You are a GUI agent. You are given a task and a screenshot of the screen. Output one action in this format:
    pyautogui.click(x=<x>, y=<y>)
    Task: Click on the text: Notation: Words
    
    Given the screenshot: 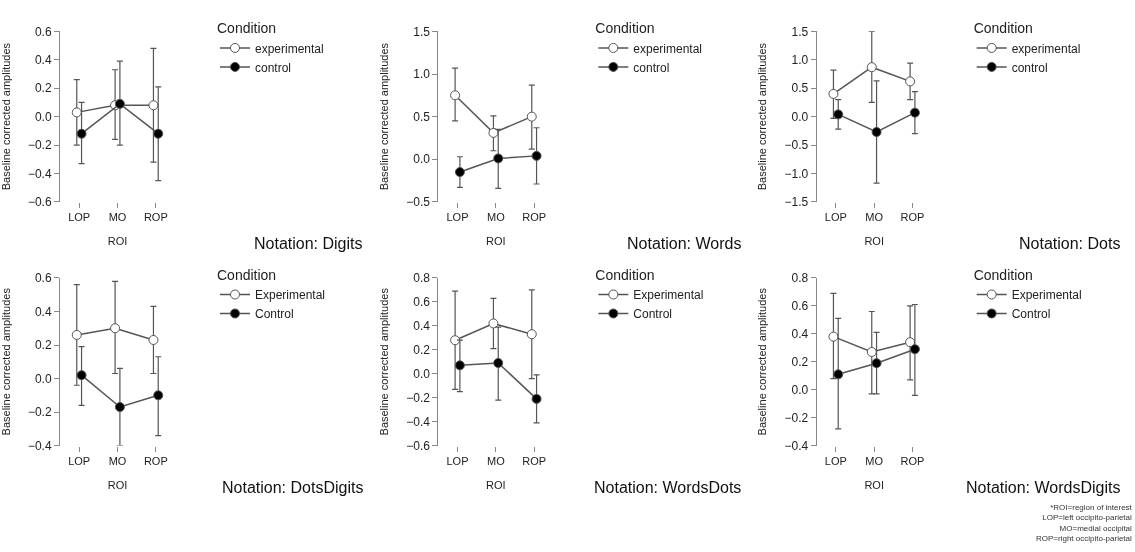 What is the action you would take?
    pyautogui.click(x=684, y=243)
    